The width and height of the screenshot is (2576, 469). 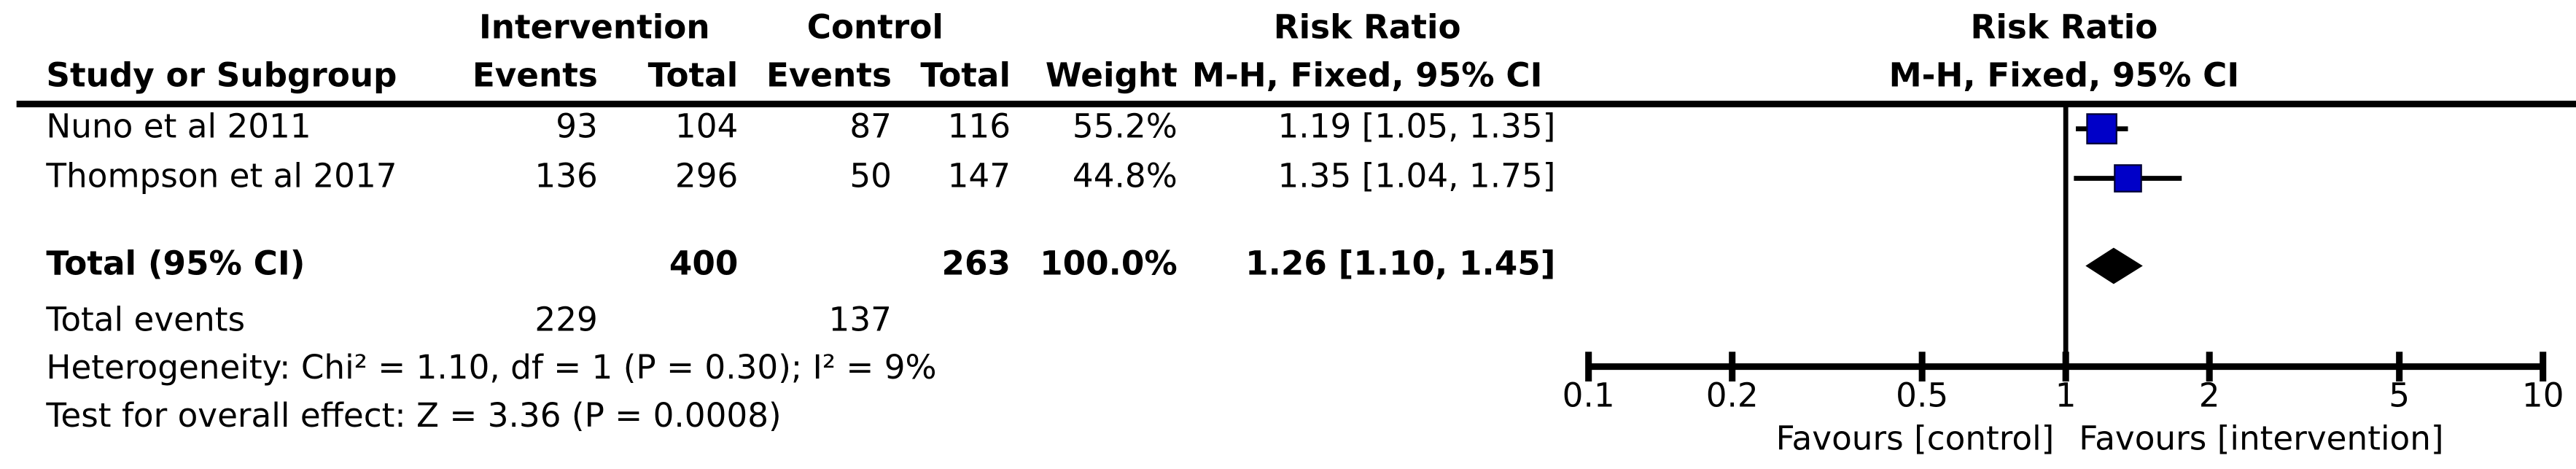 What do you see at coordinates (1112, 74) in the screenshot?
I see `column-header: Weight` at bounding box center [1112, 74].